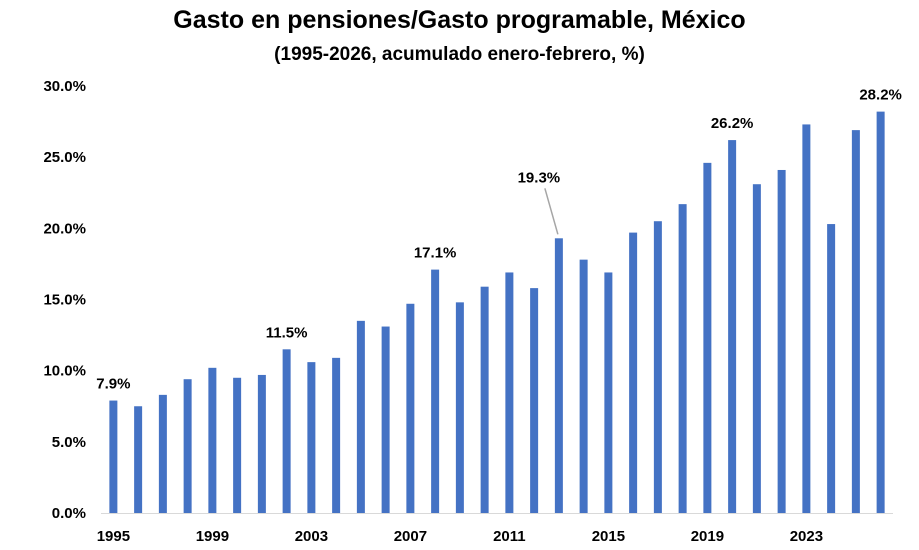 This screenshot has height=550, width=919. I want to click on x-tick-label: 2003, so click(311, 536).